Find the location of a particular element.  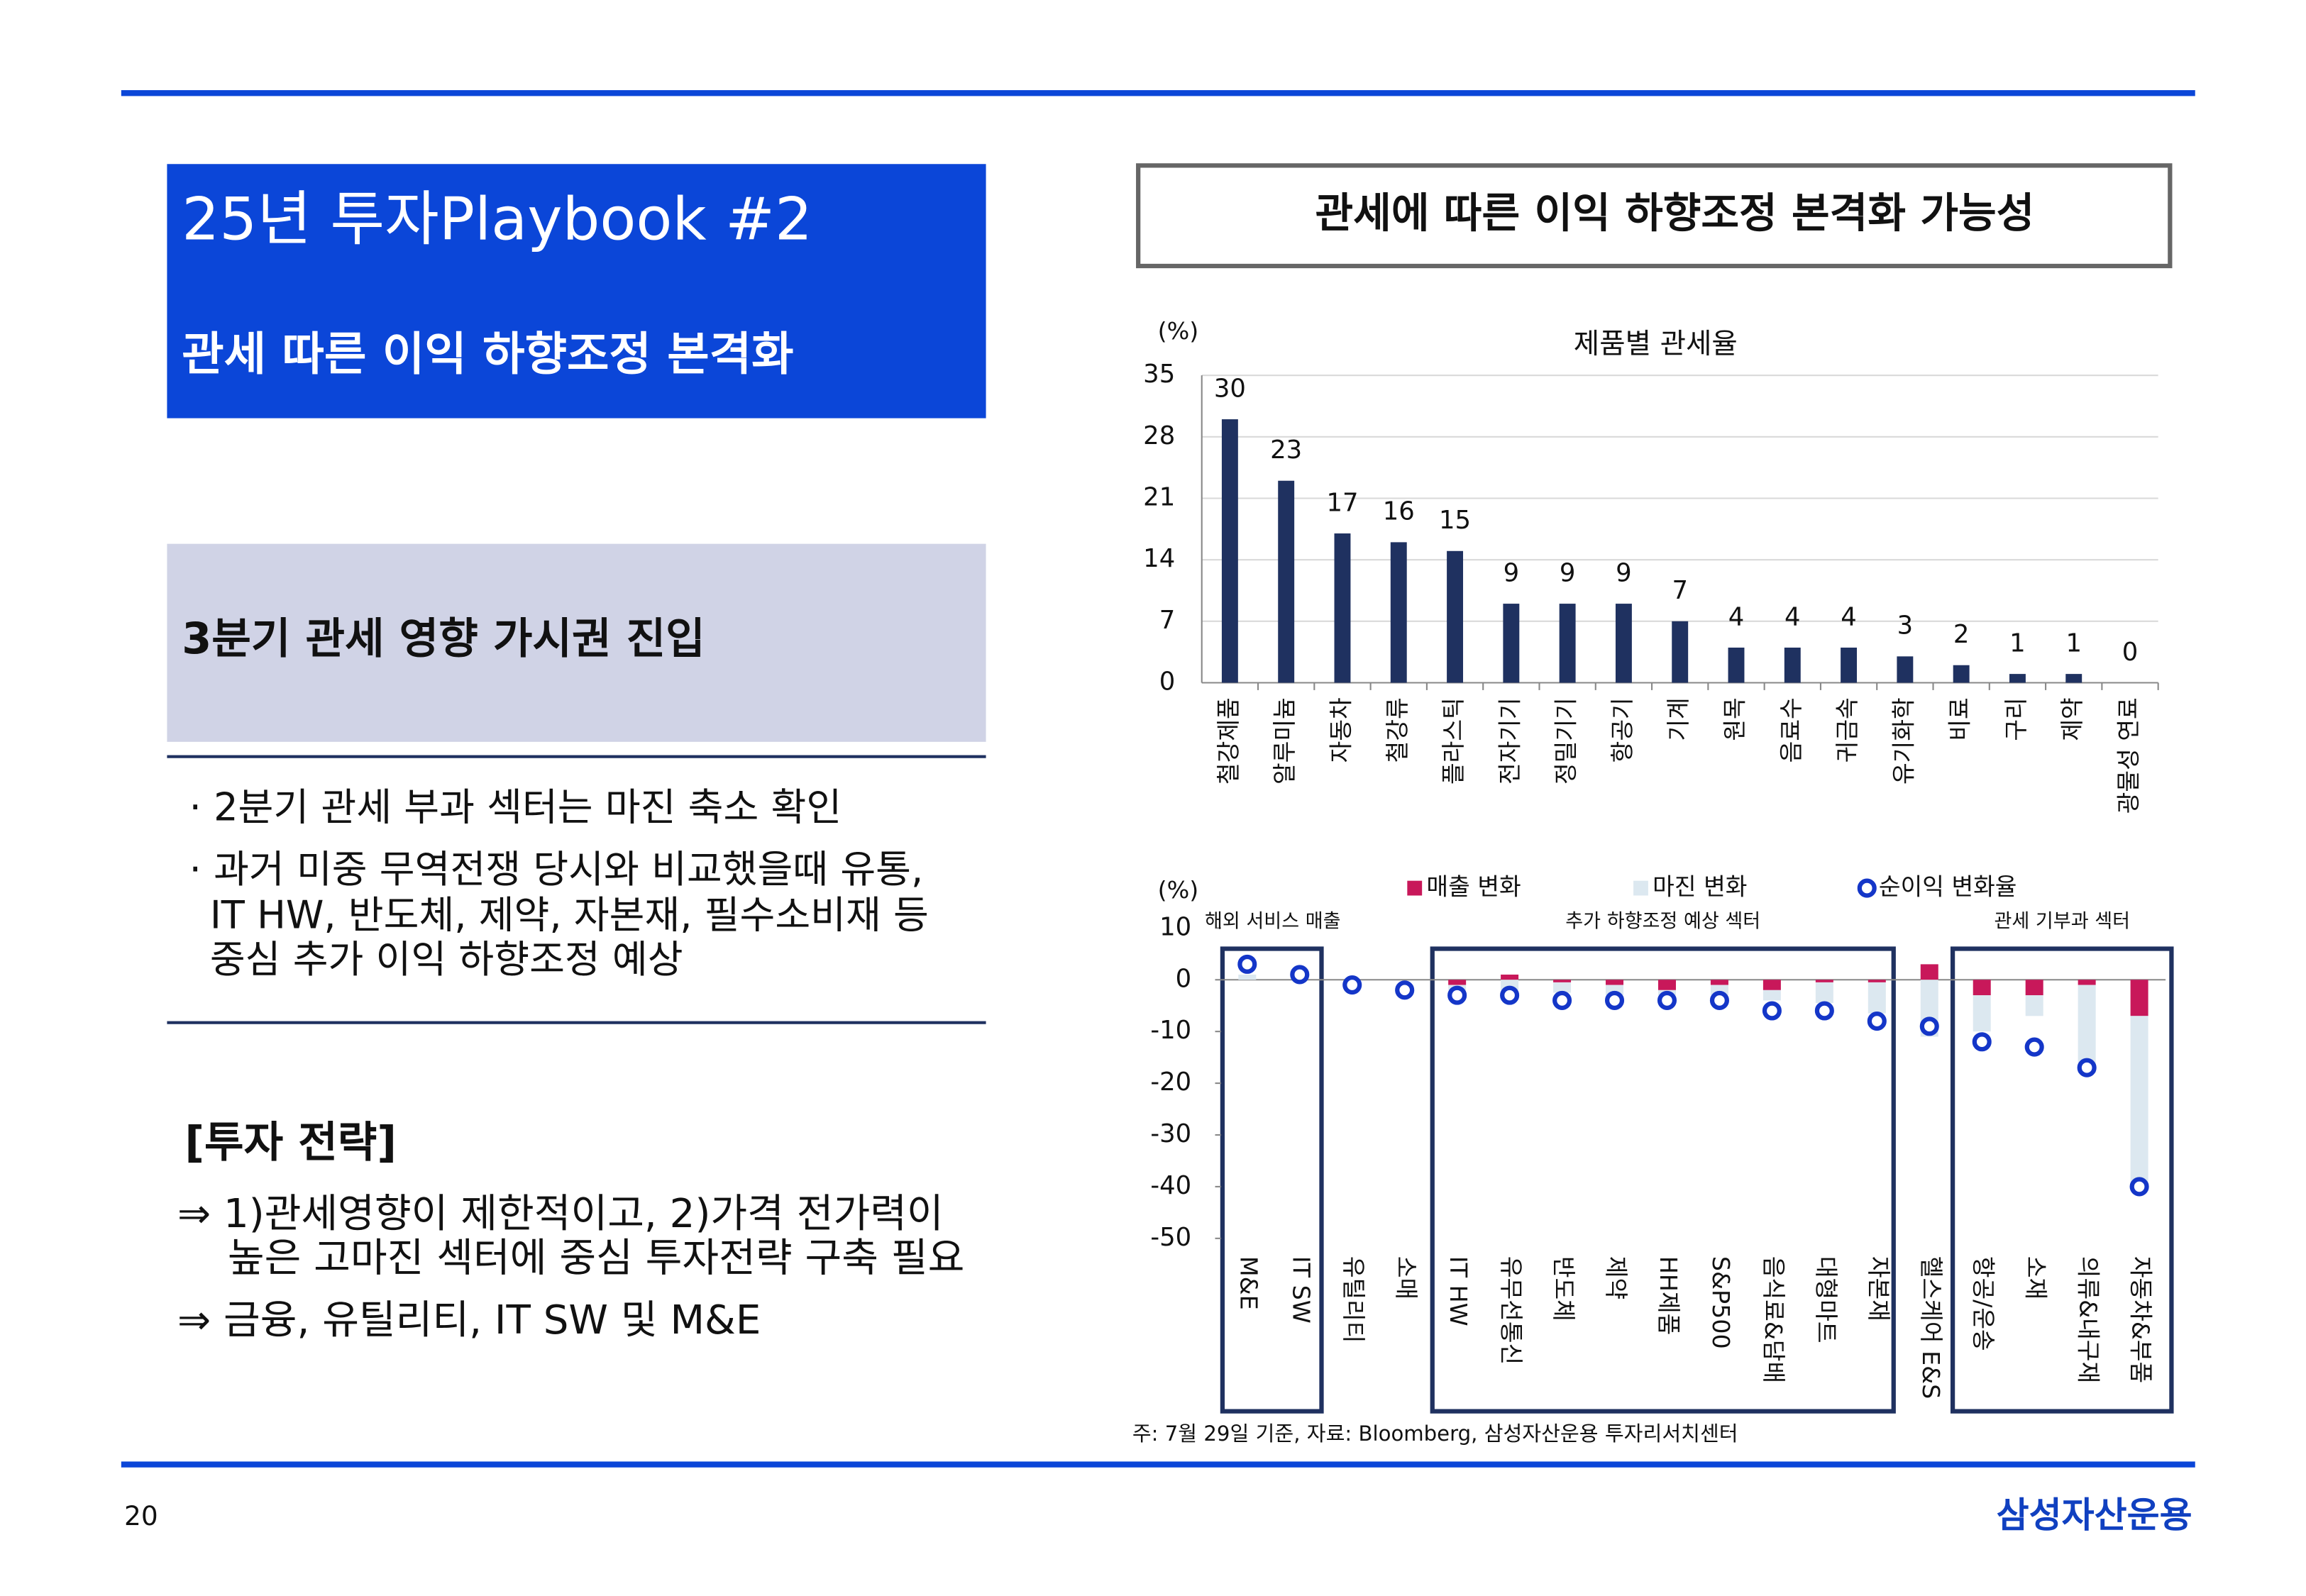

data-label: 2 is located at coordinates (1962, 634).